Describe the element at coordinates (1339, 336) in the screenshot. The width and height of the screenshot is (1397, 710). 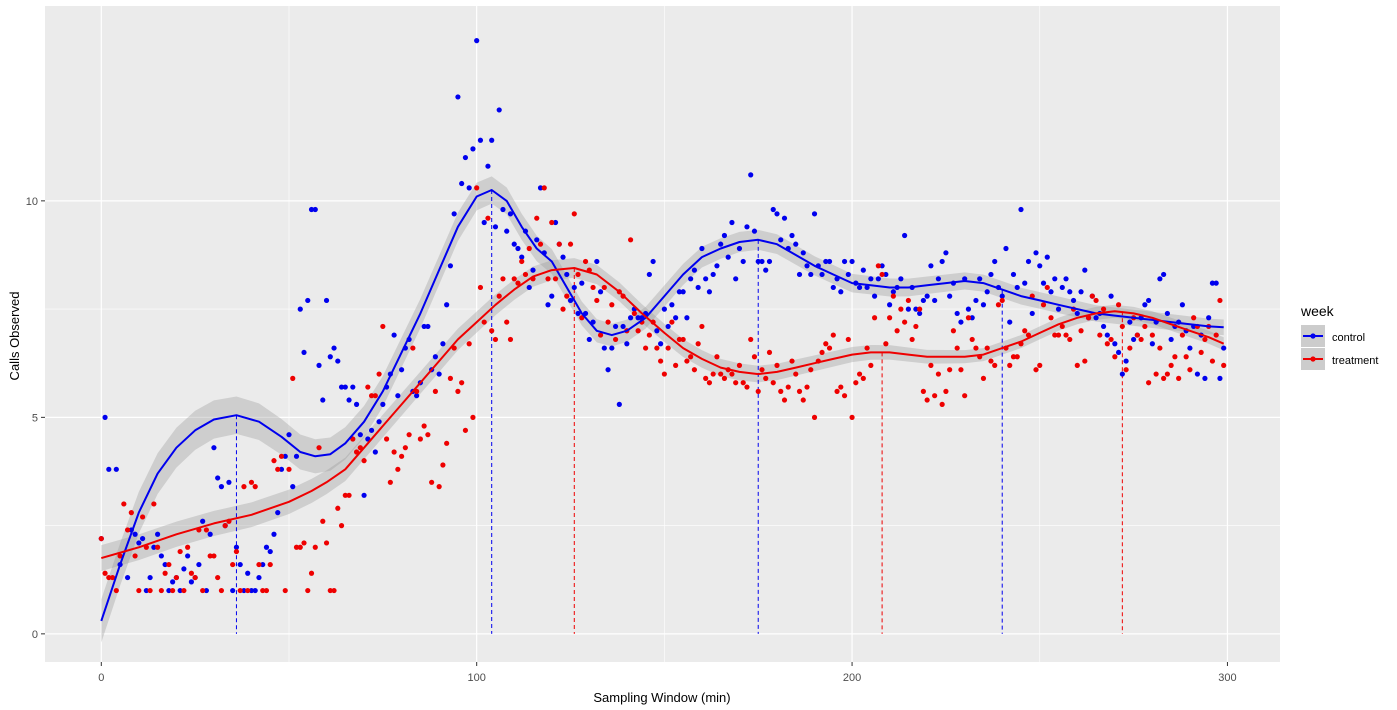
I see `legend: week control treatment` at that location.